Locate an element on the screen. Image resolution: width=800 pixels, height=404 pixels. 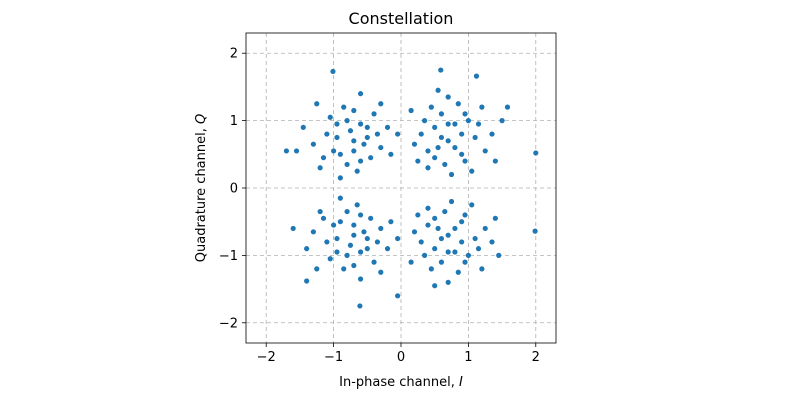
x-tick-label: 1 is located at coordinates (468, 357).